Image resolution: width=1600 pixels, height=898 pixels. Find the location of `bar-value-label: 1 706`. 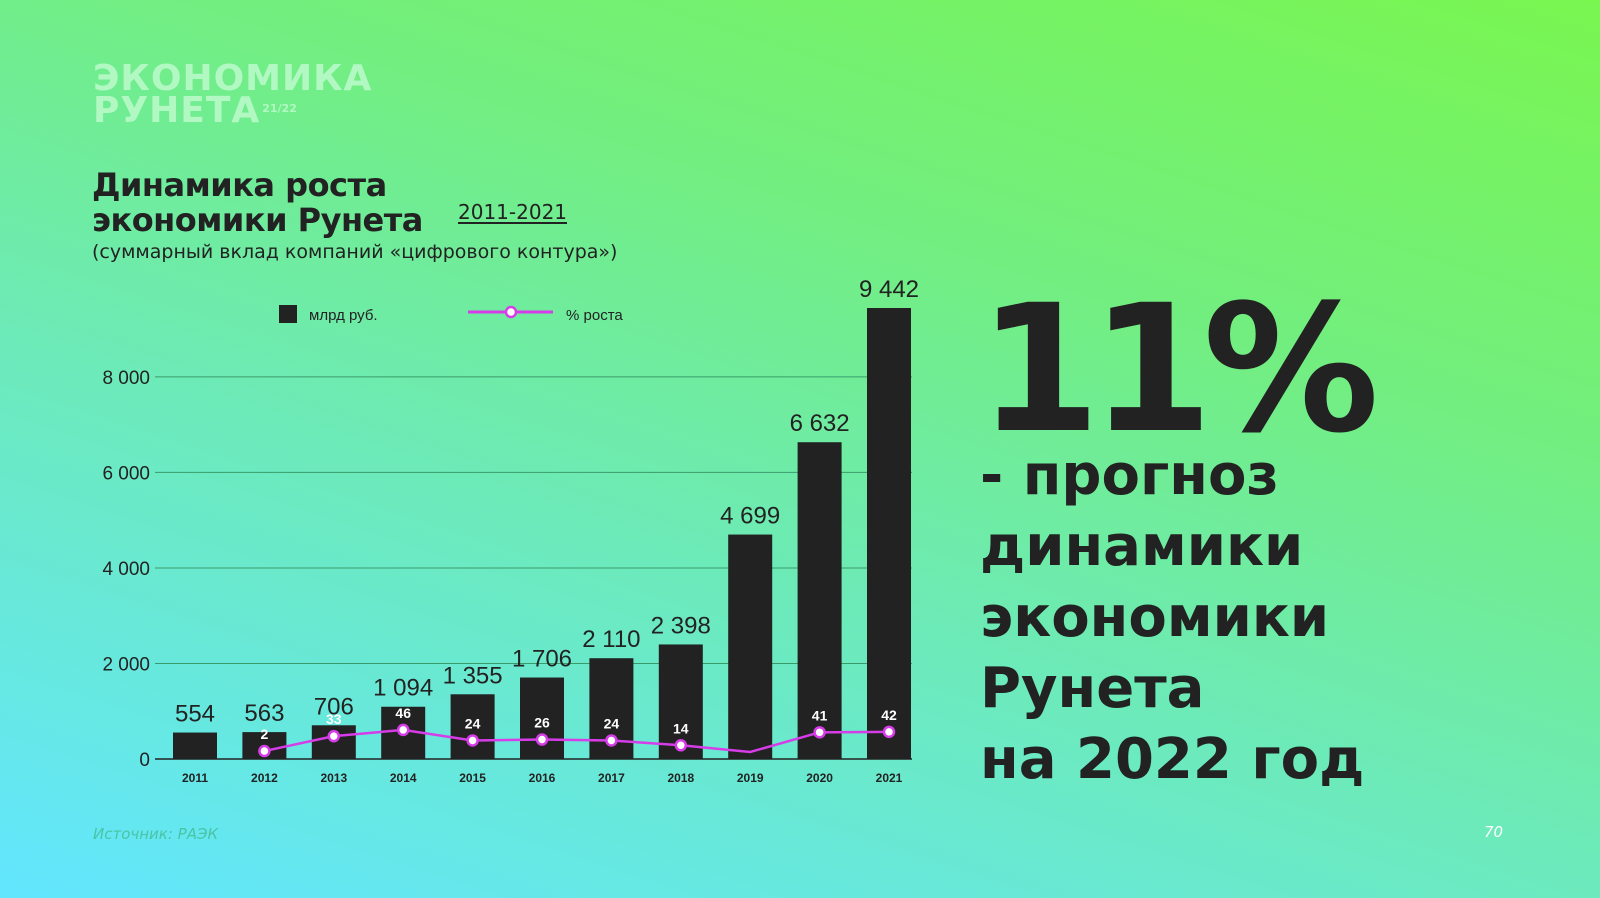

bar-value-label: 1 706 is located at coordinates (542, 659).